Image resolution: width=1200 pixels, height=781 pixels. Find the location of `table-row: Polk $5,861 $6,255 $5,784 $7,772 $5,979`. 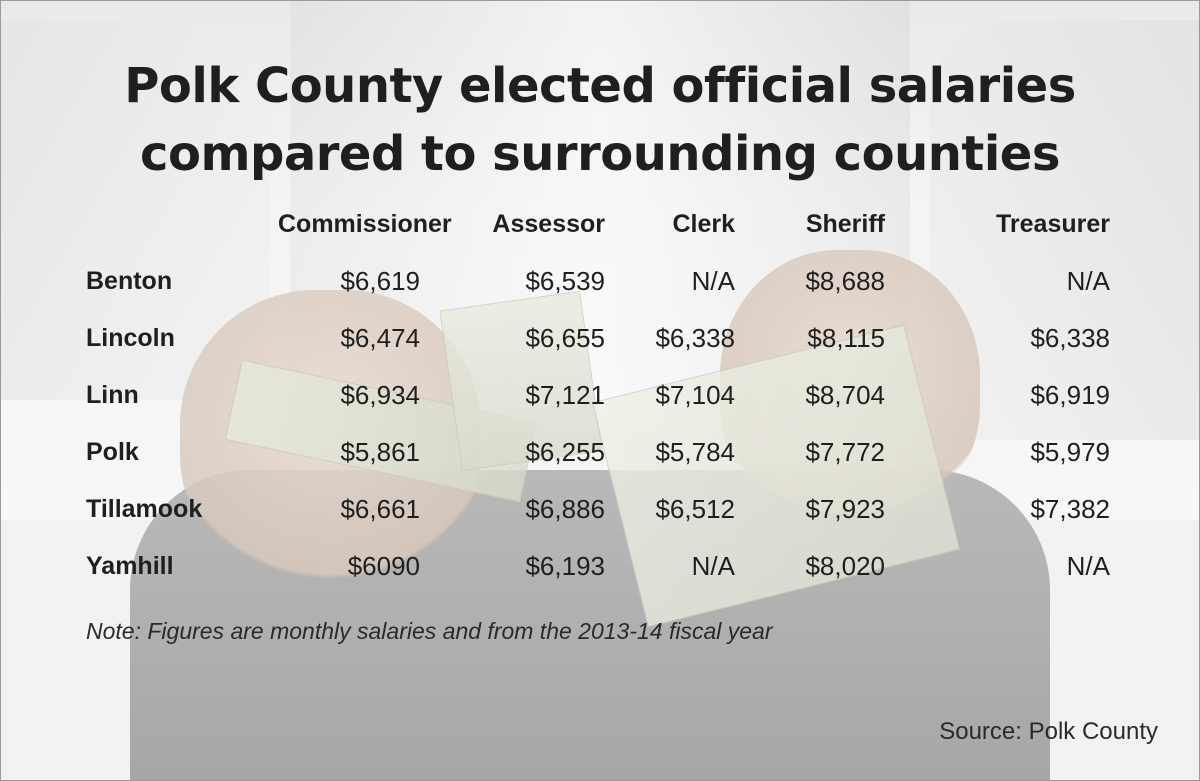

table-row: Polk $5,861 $6,255 $5,784 $7,772 $5,979 is located at coordinates (598, 452).